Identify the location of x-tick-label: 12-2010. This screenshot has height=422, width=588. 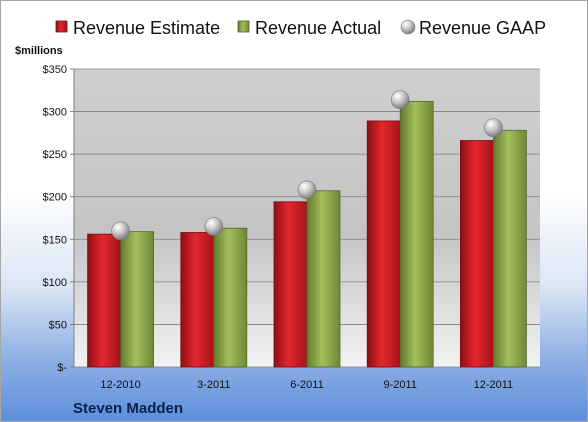
(120, 385).